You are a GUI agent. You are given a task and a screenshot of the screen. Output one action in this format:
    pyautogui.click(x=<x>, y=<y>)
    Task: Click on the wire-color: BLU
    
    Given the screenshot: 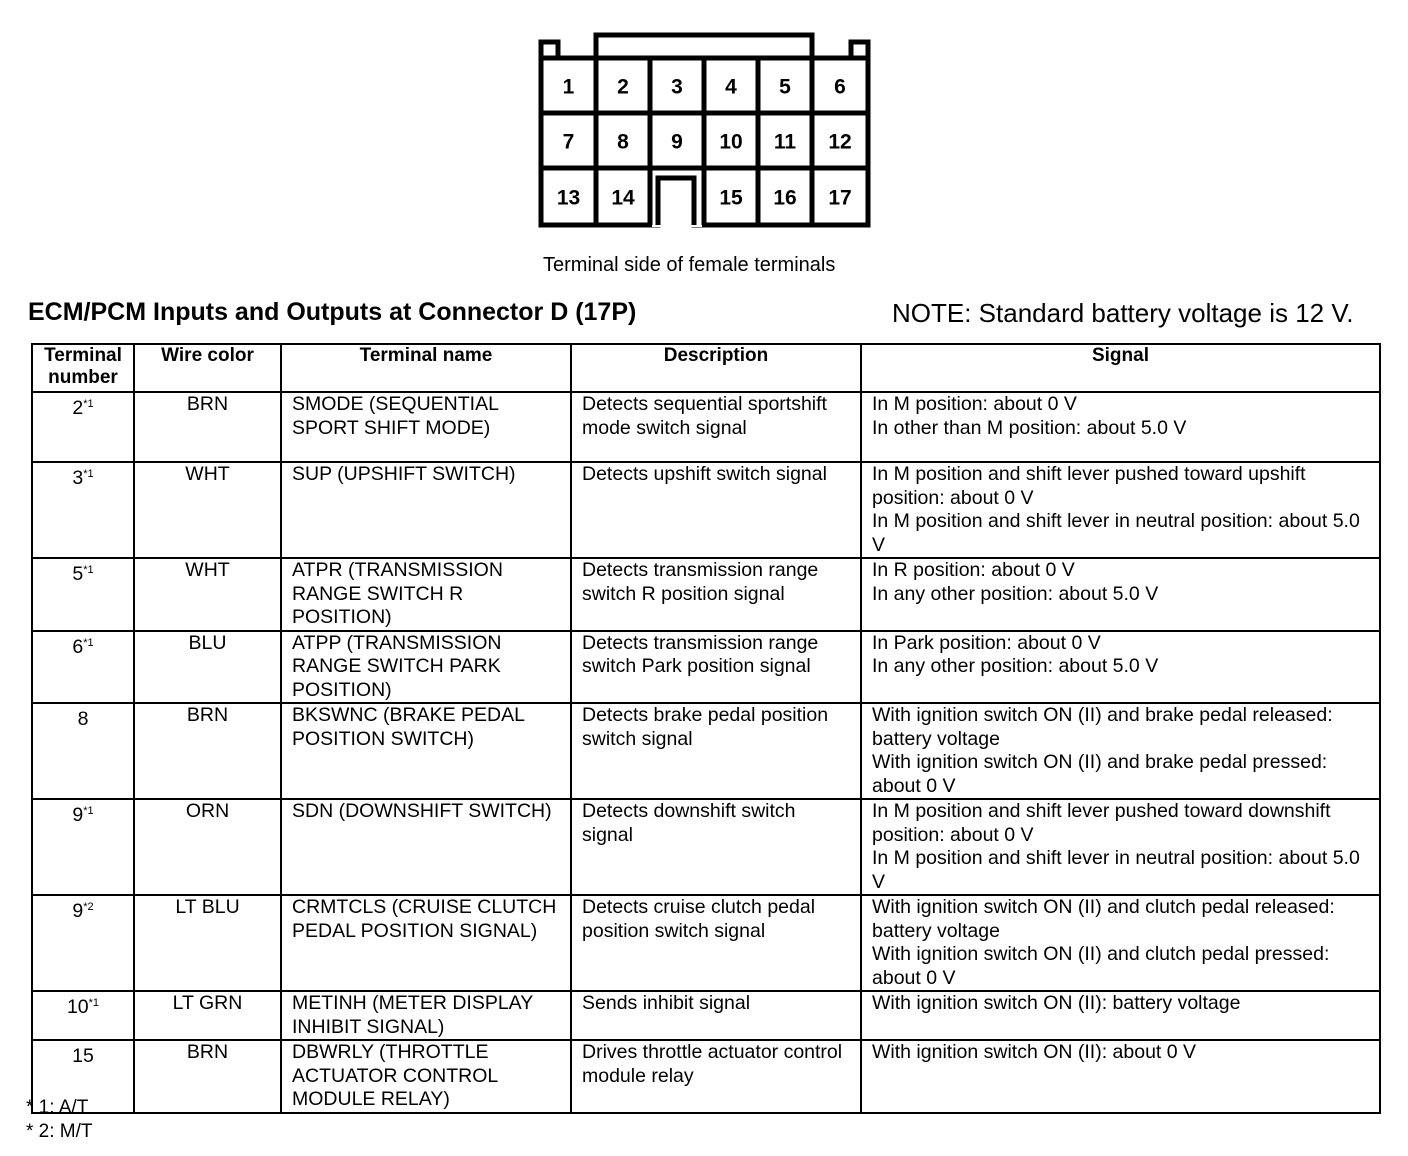 What is the action you would take?
    pyautogui.click(x=207, y=666)
    